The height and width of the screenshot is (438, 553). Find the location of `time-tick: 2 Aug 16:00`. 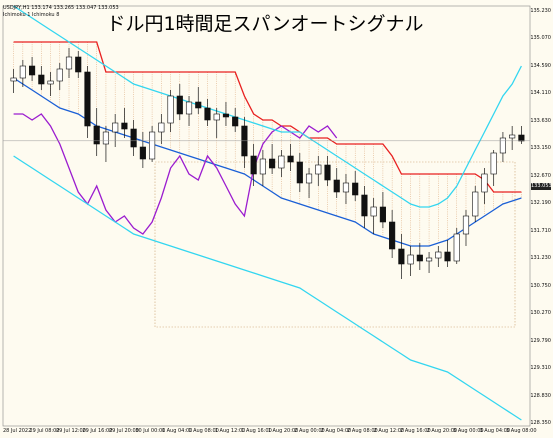

time-tick: 2 Aug 16:00 is located at coordinates (415, 431).